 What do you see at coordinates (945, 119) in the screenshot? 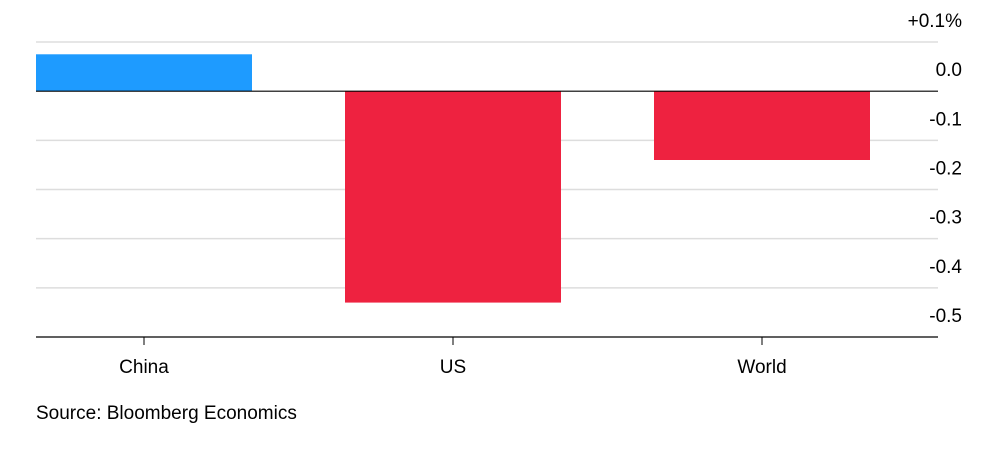
I see `y-tick-label: -0.1` at bounding box center [945, 119].